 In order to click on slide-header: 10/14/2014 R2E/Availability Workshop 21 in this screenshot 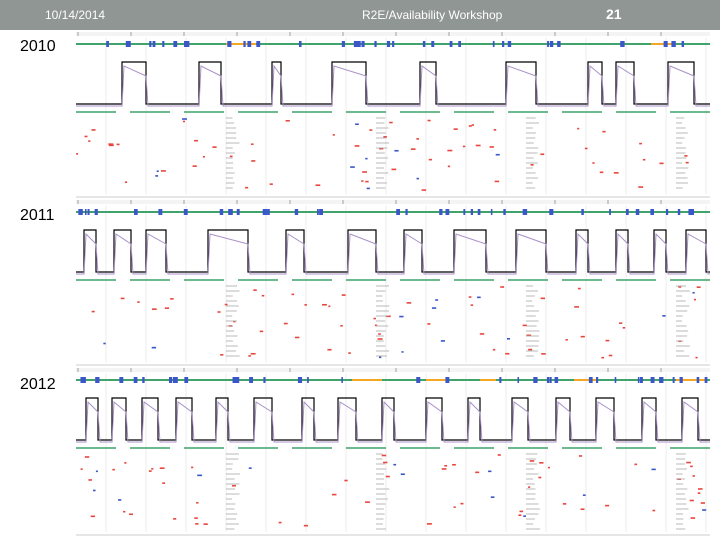, I will do `click(360, 15)`.